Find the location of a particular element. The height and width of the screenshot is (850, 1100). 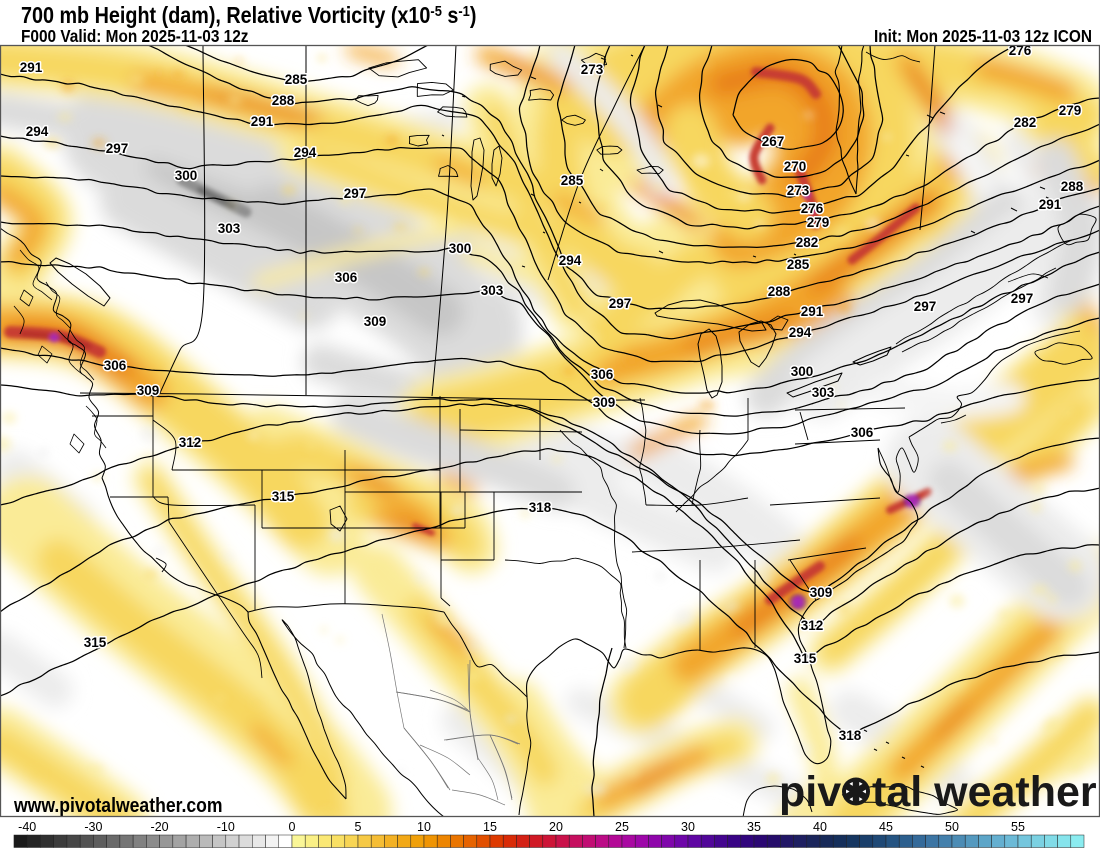

svg-text: 15 is located at coordinates (490, 827).